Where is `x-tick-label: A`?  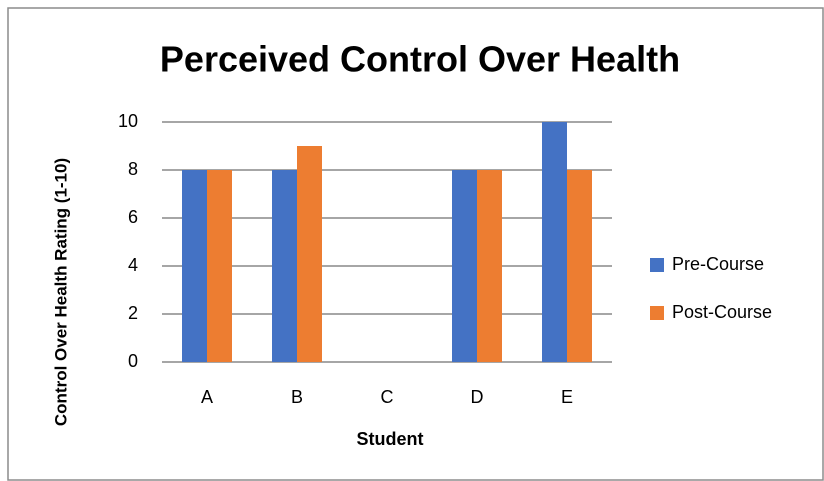 x-tick-label: A is located at coordinates (207, 397).